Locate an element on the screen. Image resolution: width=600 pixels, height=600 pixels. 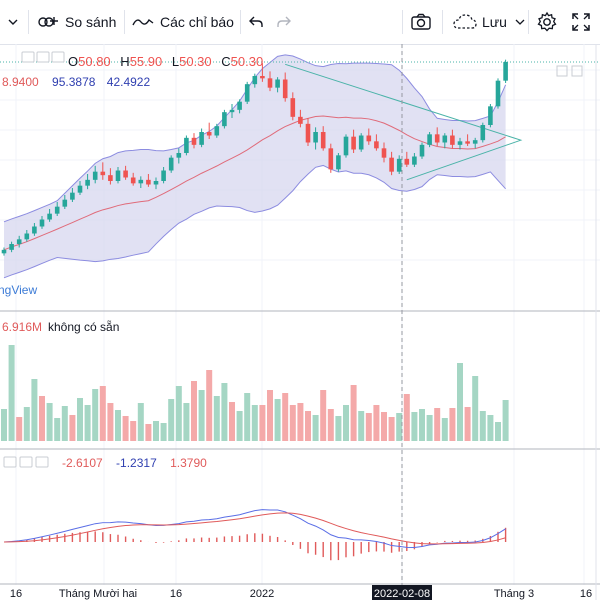
fullscreen-button is located at coordinates (581, 22).